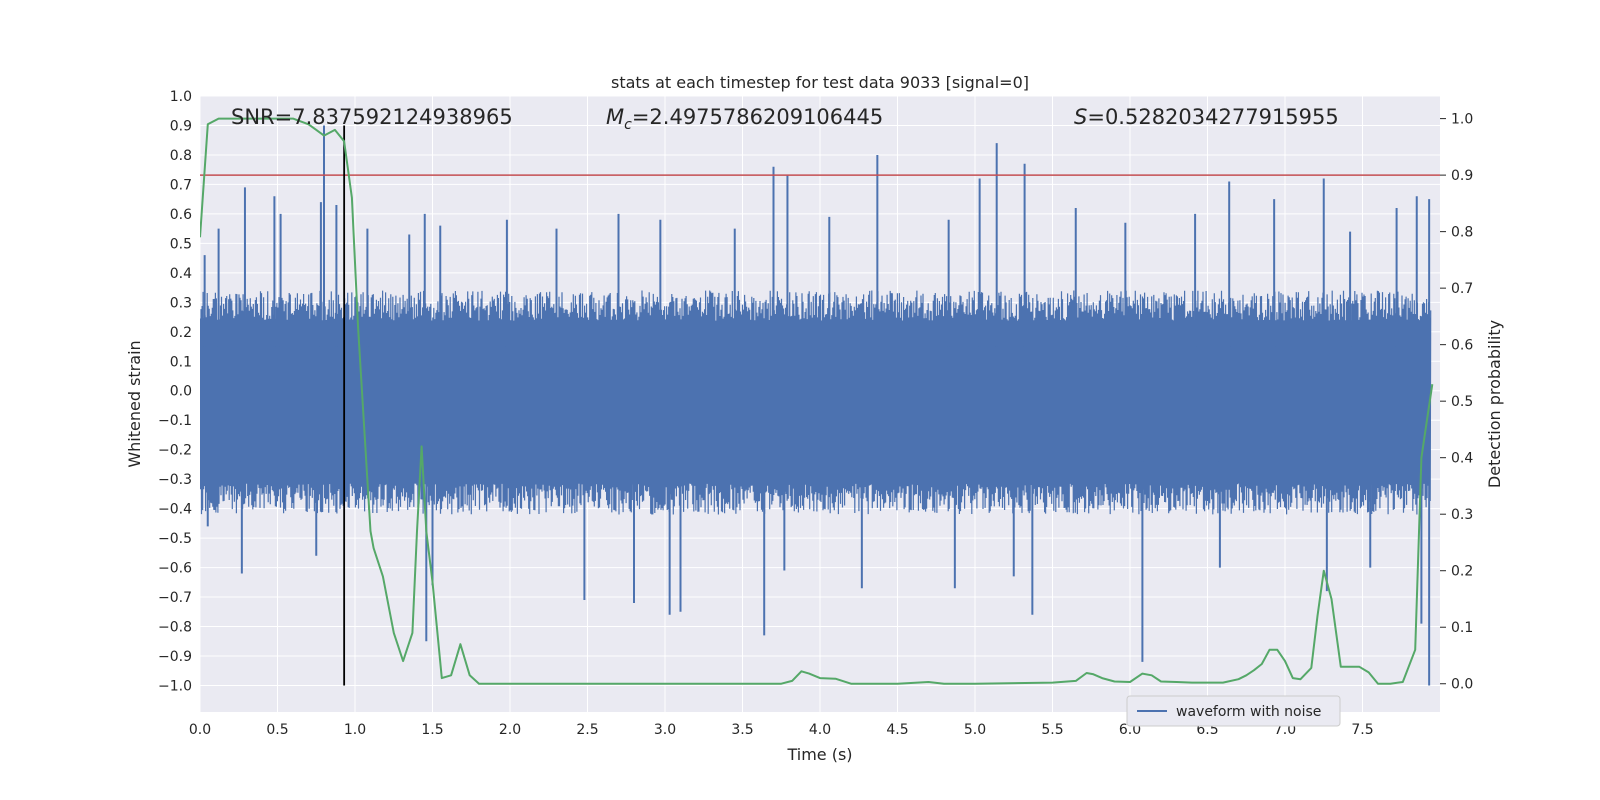 Image resolution: width=1600 pixels, height=800 pixels. I want to click on legend-box, so click(1233, 711).